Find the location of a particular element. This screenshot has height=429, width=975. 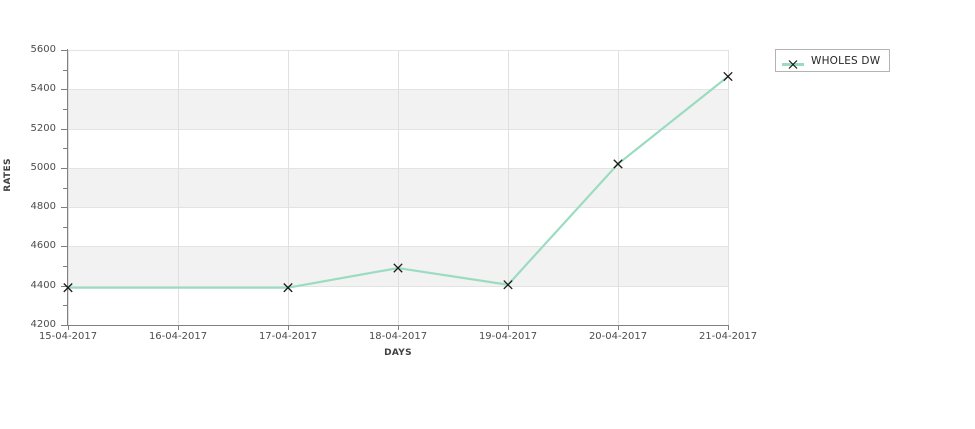

y-tick-label: 4400 is located at coordinates (43, 285).